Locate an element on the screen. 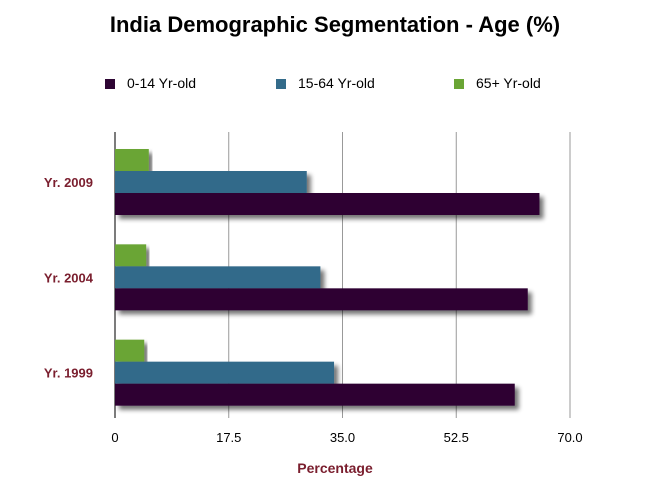 This screenshot has width=670, height=496. legend: 0-14 Yr-old 15-64 Yr-old 65+ Yr-old is located at coordinates (335, 84).